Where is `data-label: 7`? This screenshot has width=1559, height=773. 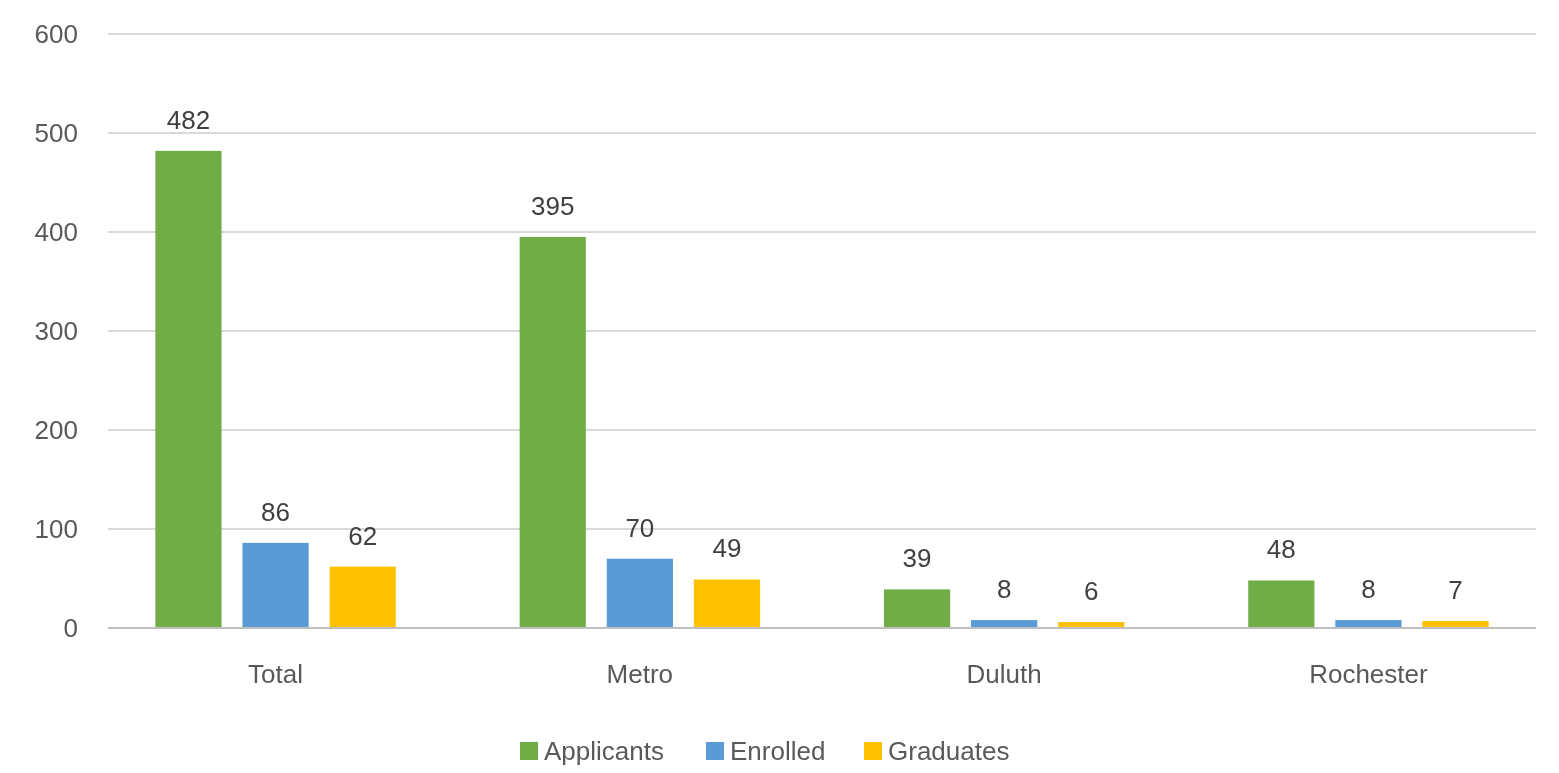 data-label: 7 is located at coordinates (1455, 590).